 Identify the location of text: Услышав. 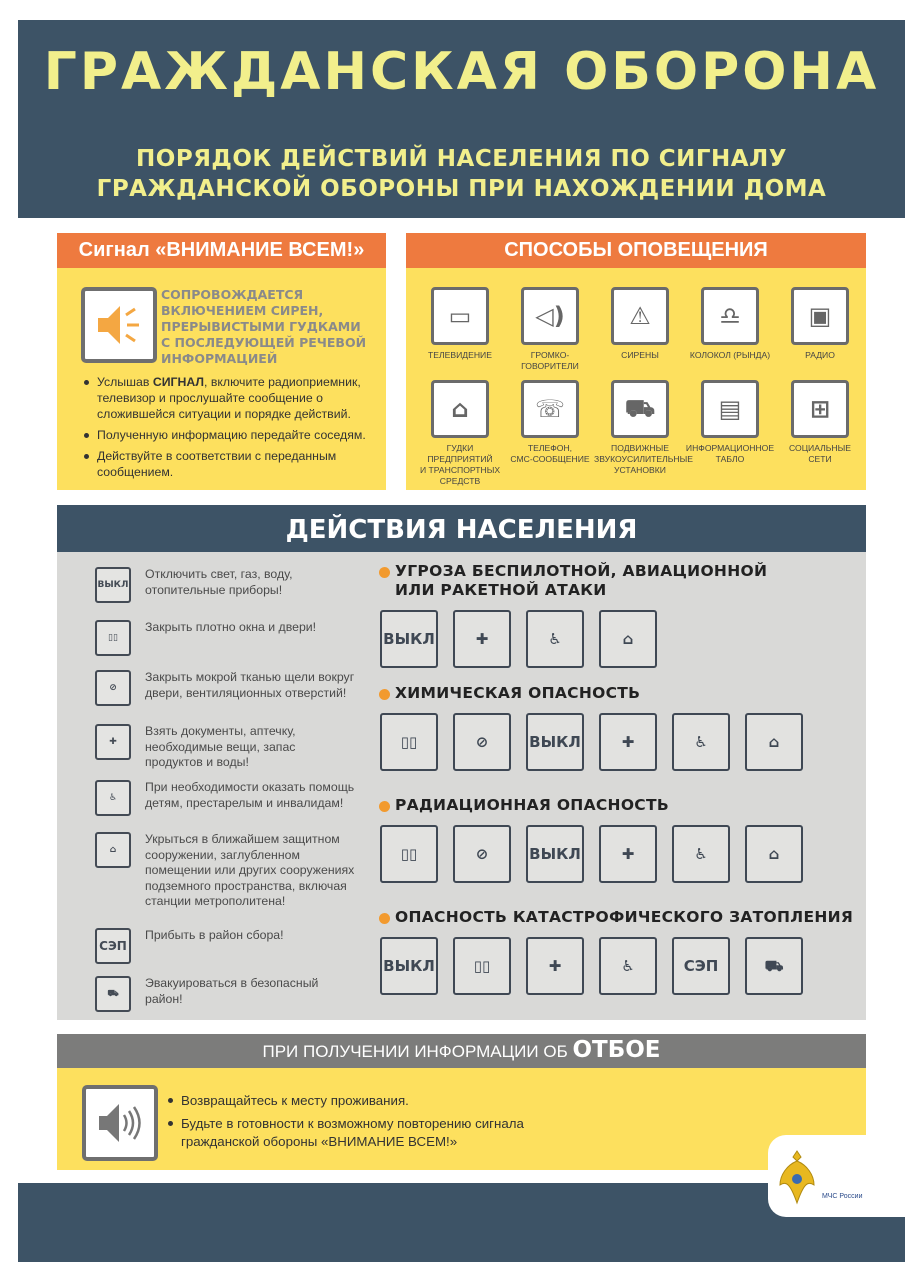
(125, 382).